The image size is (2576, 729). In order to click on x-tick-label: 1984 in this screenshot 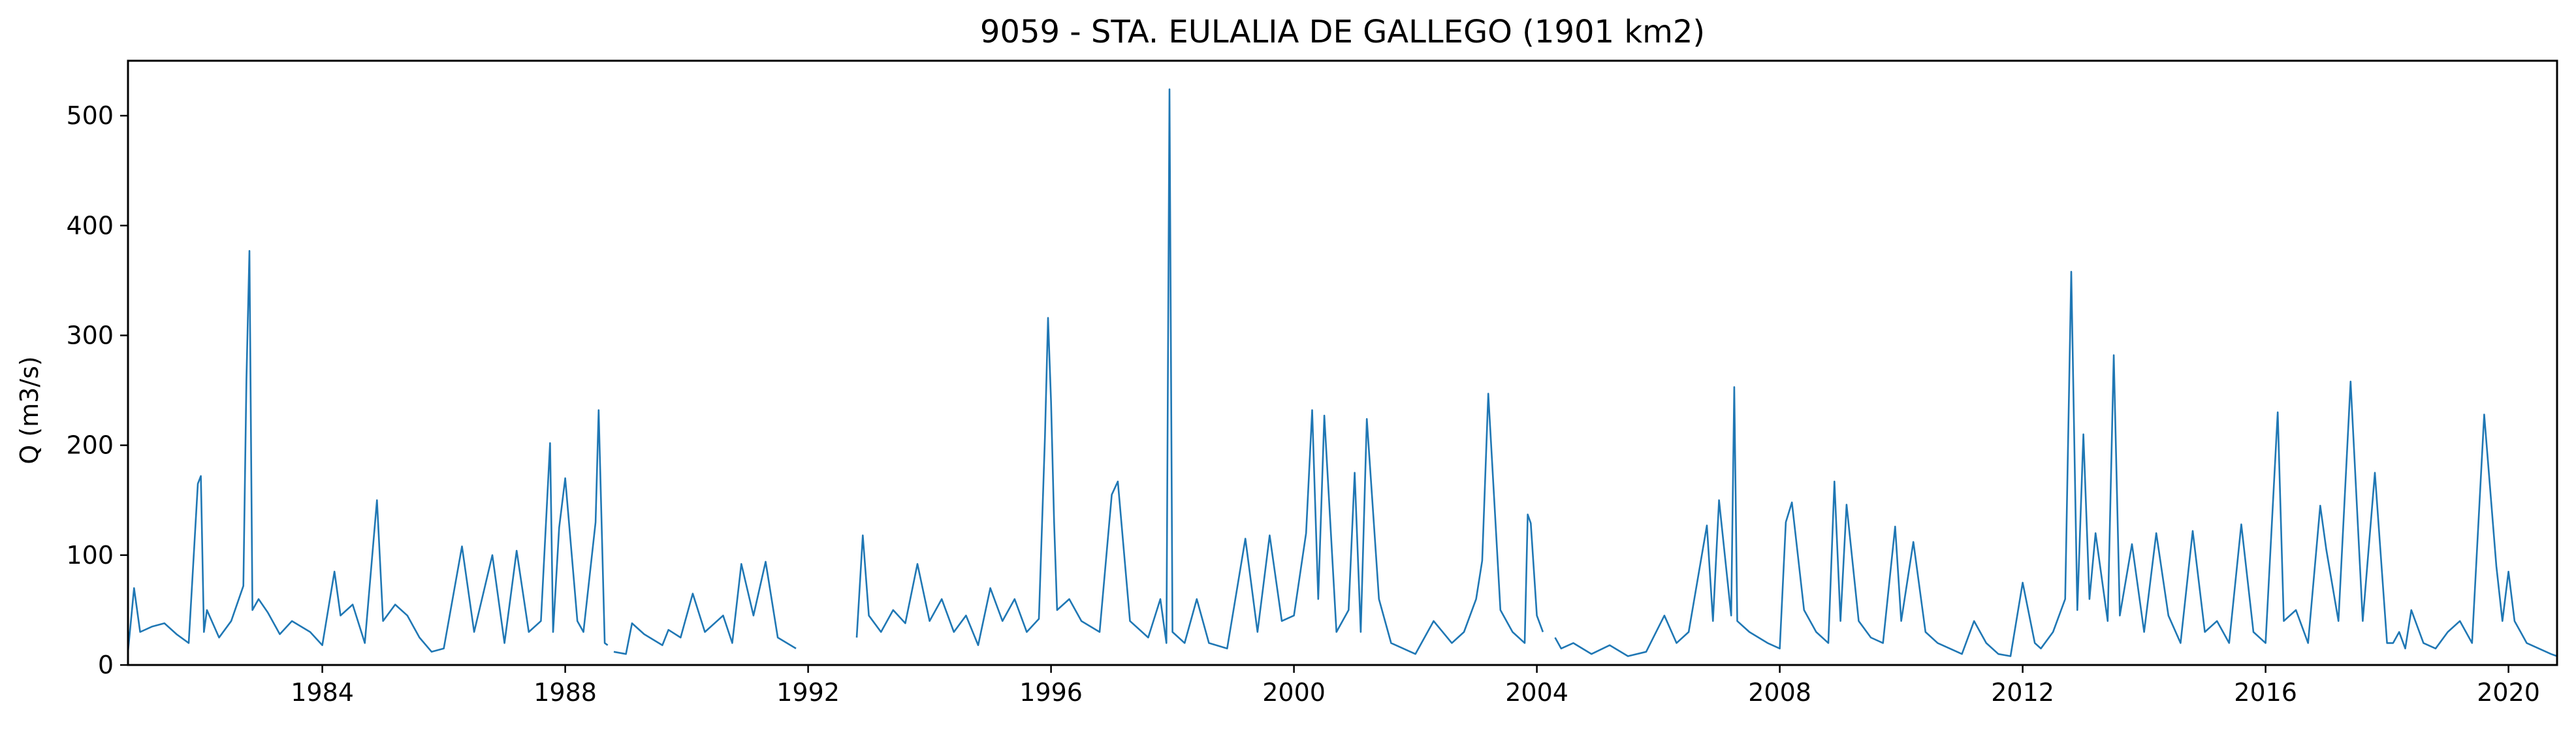, I will do `click(322, 692)`.